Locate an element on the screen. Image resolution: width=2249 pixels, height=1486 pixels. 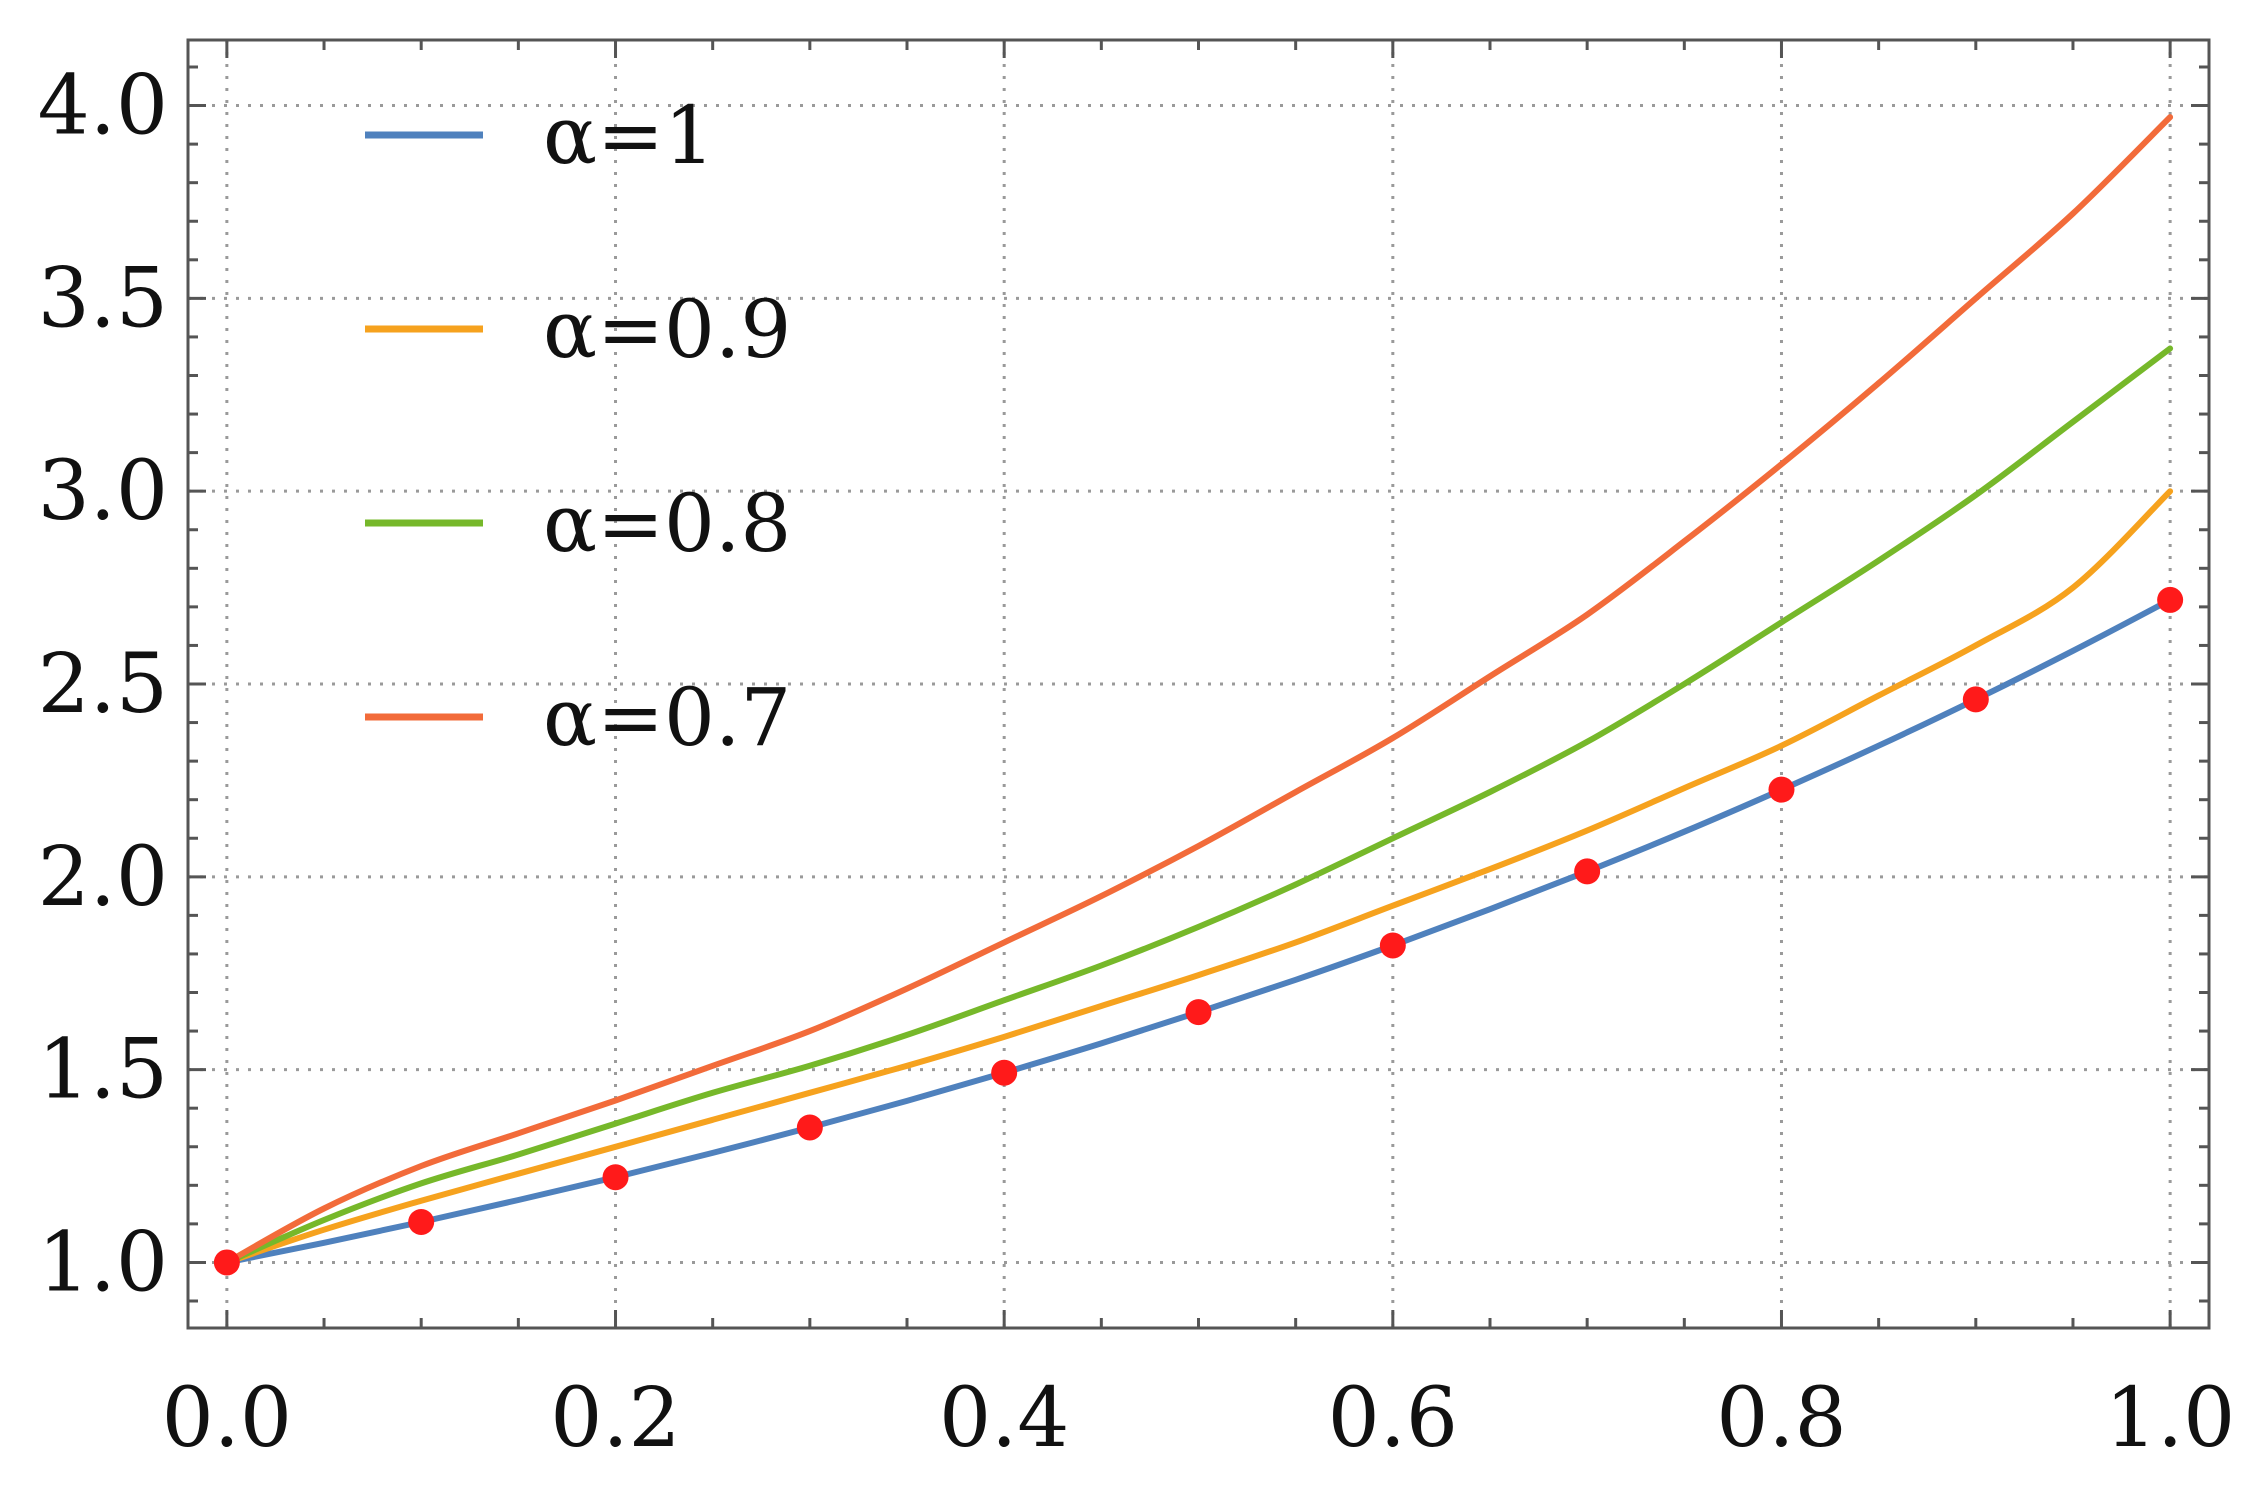
legend-label-0: α=1 is located at coordinates (629, 135).